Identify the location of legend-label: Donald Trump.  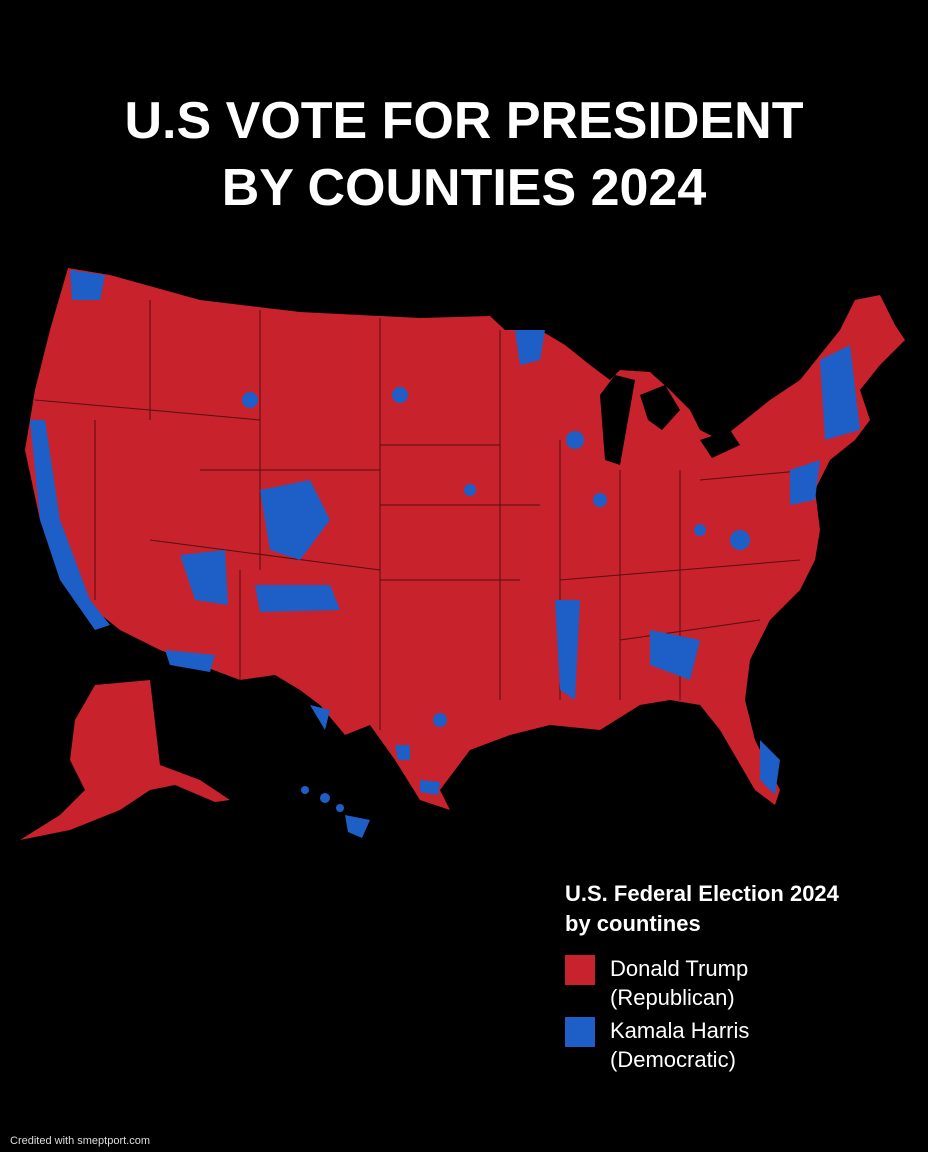
(679, 968).